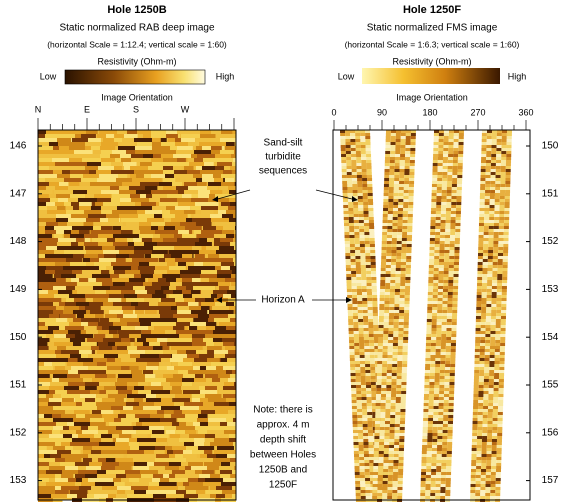 This screenshot has height=504, width=569. Describe the element at coordinates (333, 112) in the screenshot. I see `orientation-tick-label: 0` at that location.